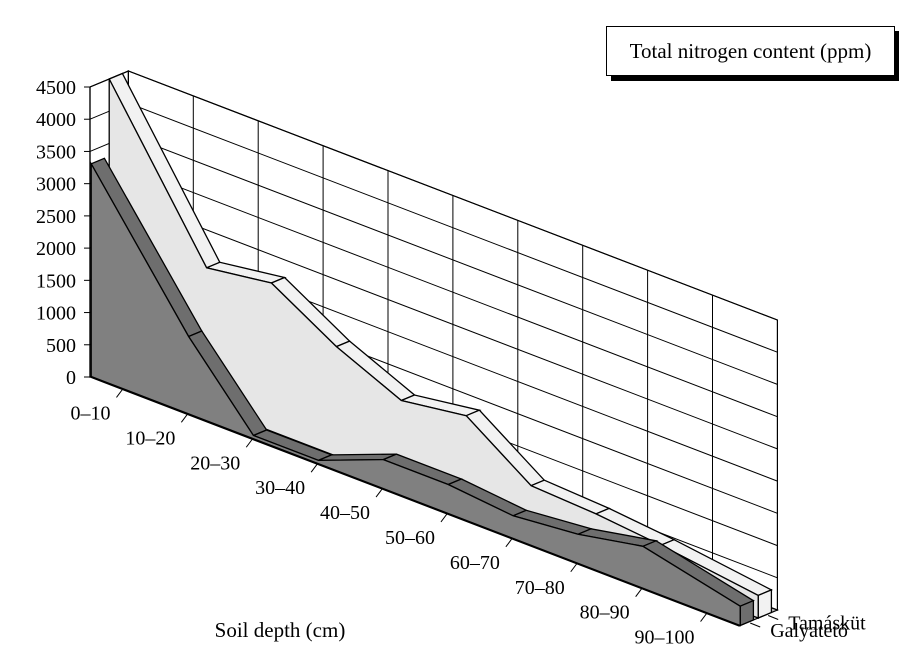 This screenshot has width=899, height=656. What do you see at coordinates (215, 463) in the screenshot?
I see `xtick-label-2: 20–30` at bounding box center [215, 463].